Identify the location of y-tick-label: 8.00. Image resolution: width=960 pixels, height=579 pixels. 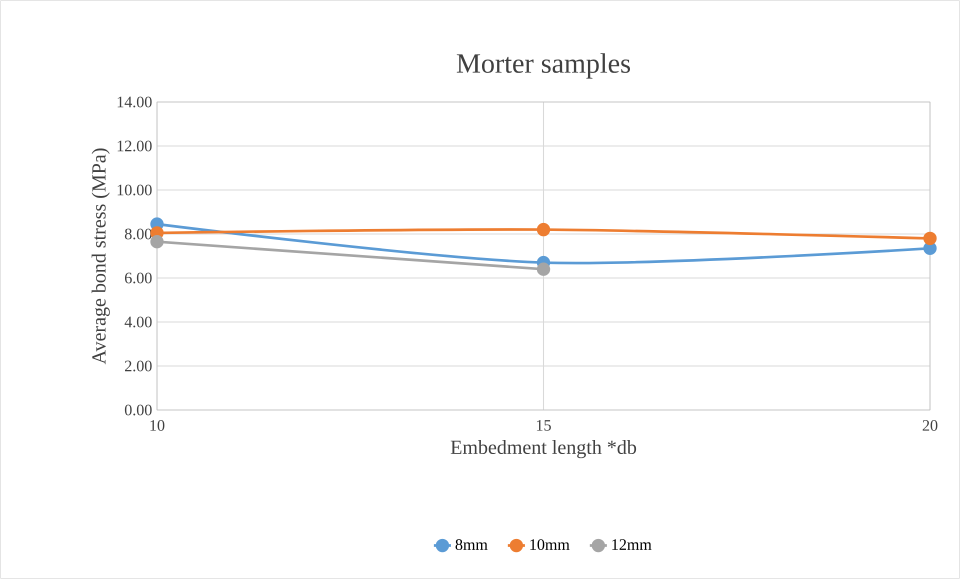
(138, 234).